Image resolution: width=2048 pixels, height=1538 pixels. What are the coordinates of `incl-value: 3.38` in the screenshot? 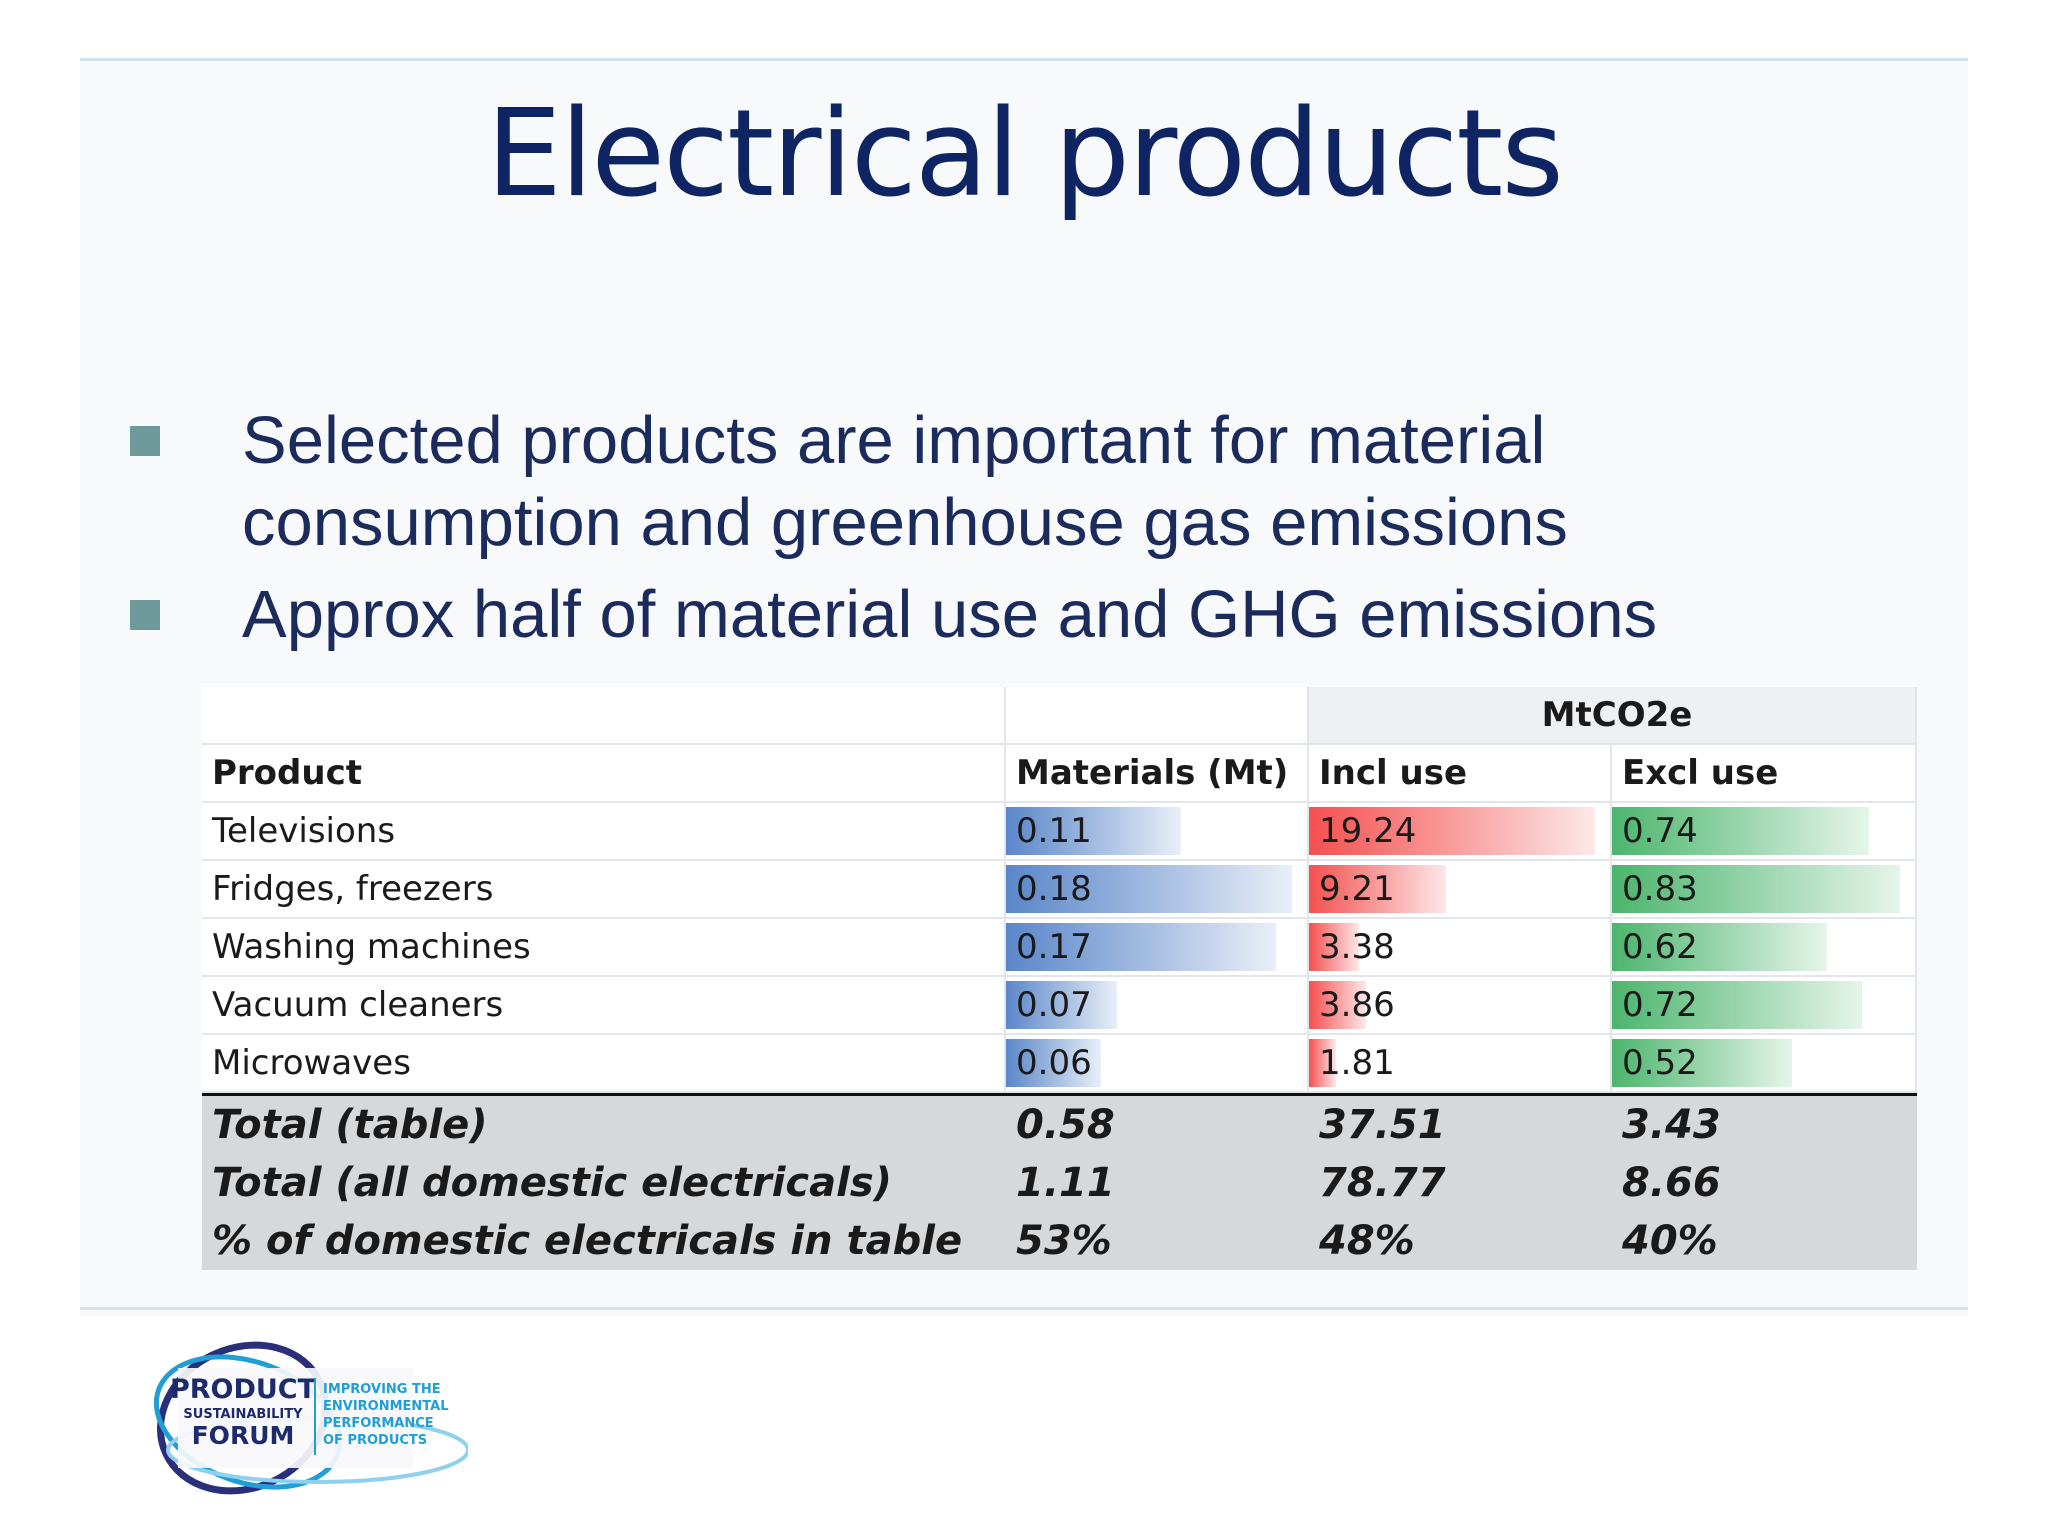 It's located at (1357, 947).